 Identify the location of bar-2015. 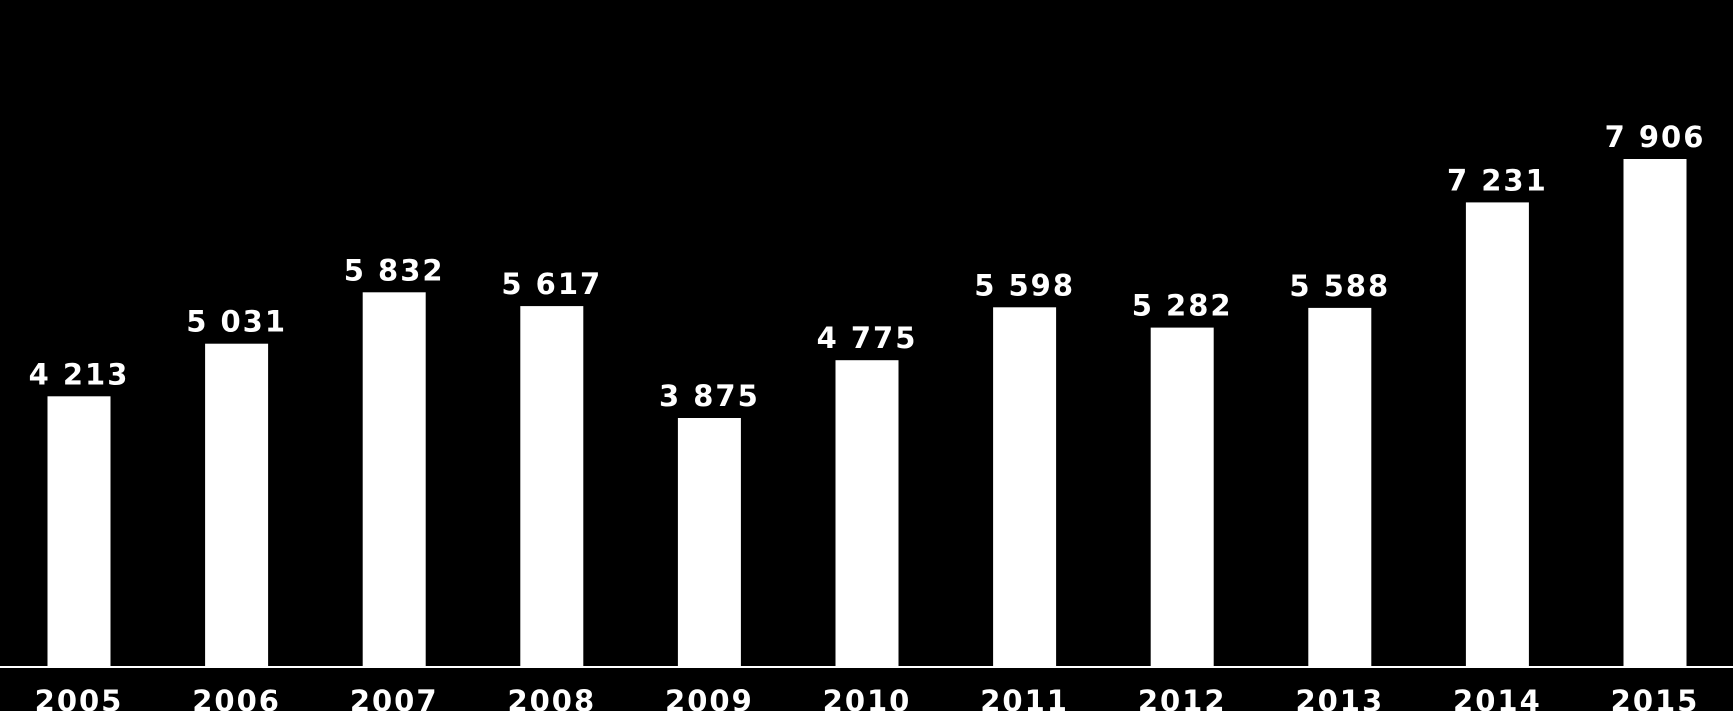
(1655, 413).